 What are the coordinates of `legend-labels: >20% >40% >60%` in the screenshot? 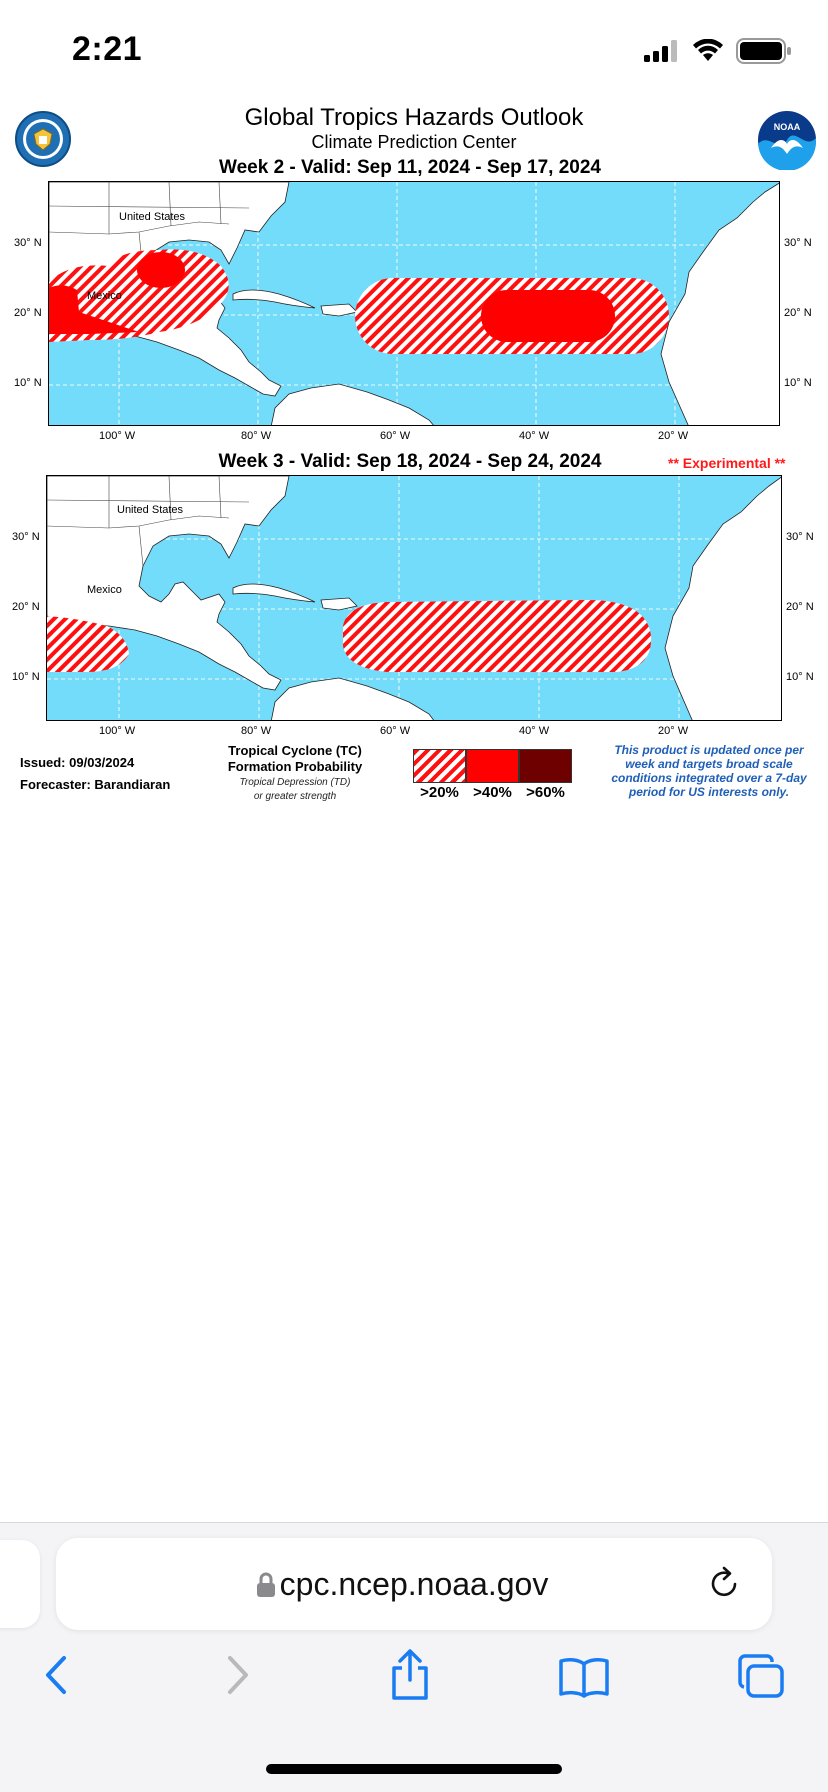 It's located at (492, 792).